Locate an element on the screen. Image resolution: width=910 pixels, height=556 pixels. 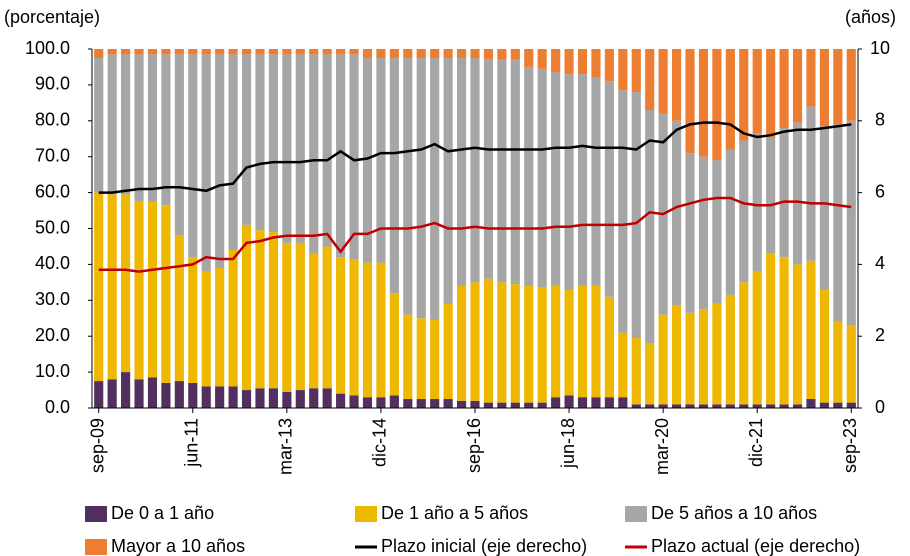
legend-label: De 1 año a 5 años is located at coordinates (454, 513).